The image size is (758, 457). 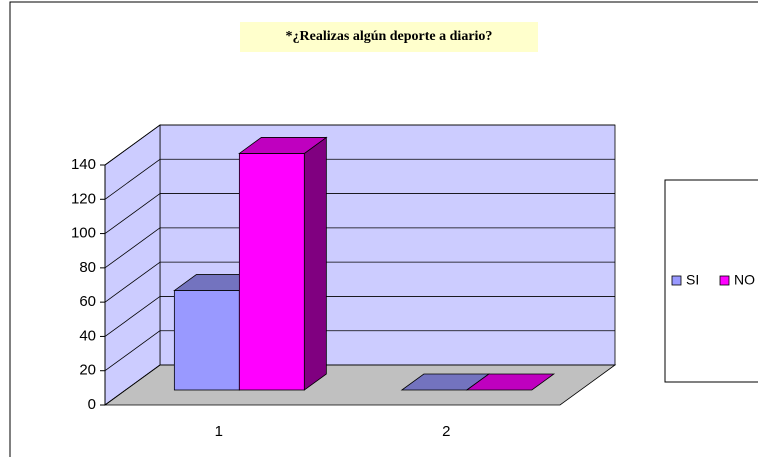 I want to click on legend-label: NO, so click(x=744, y=280).